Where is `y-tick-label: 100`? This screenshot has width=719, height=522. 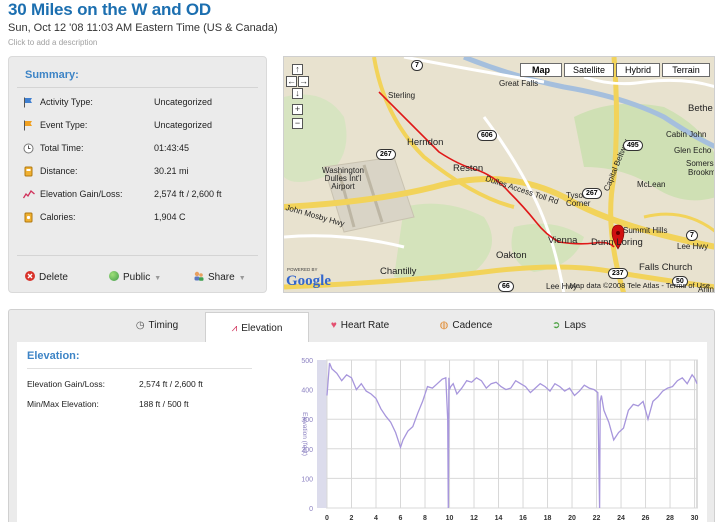
y-tick-label: 100 is located at coordinates (307, 479).